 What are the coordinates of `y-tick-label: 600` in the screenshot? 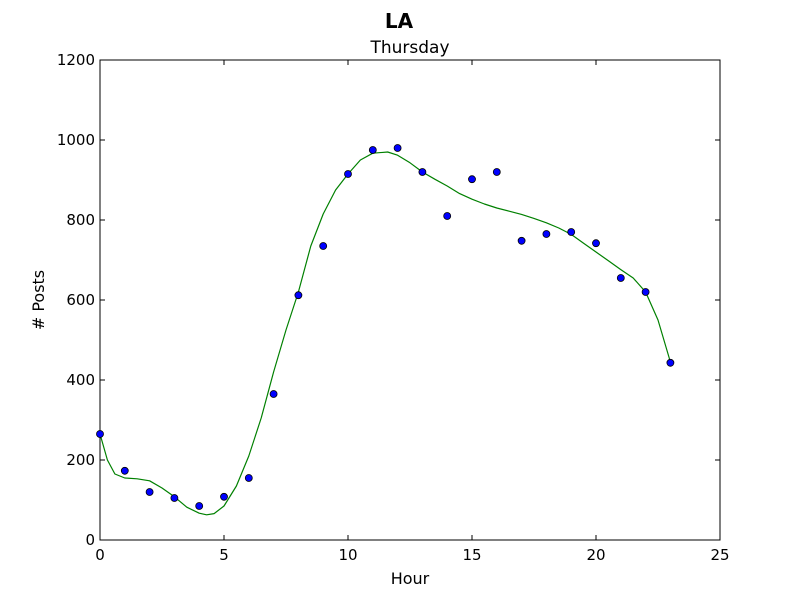 It's located at (80, 300).